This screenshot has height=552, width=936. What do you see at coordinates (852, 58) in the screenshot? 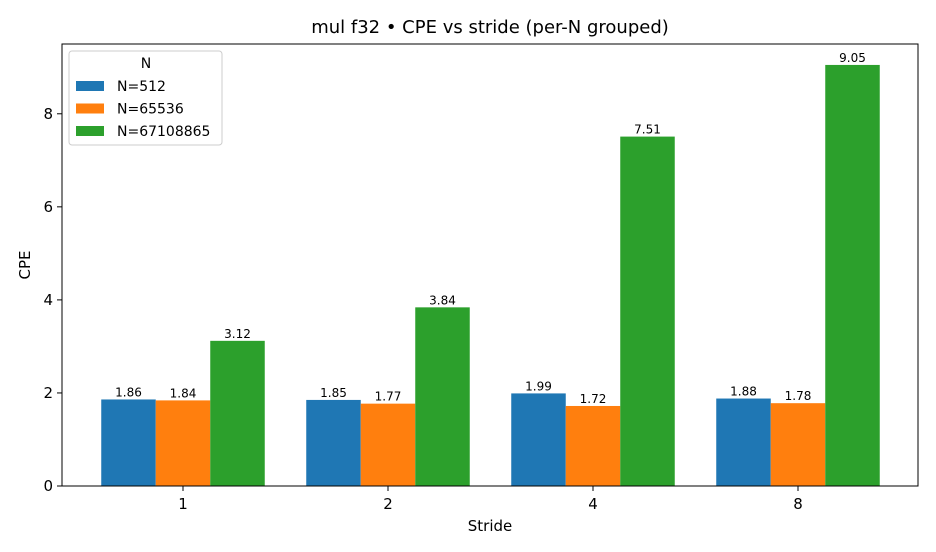
I see `bar-value-label: 9.05` at bounding box center [852, 58].